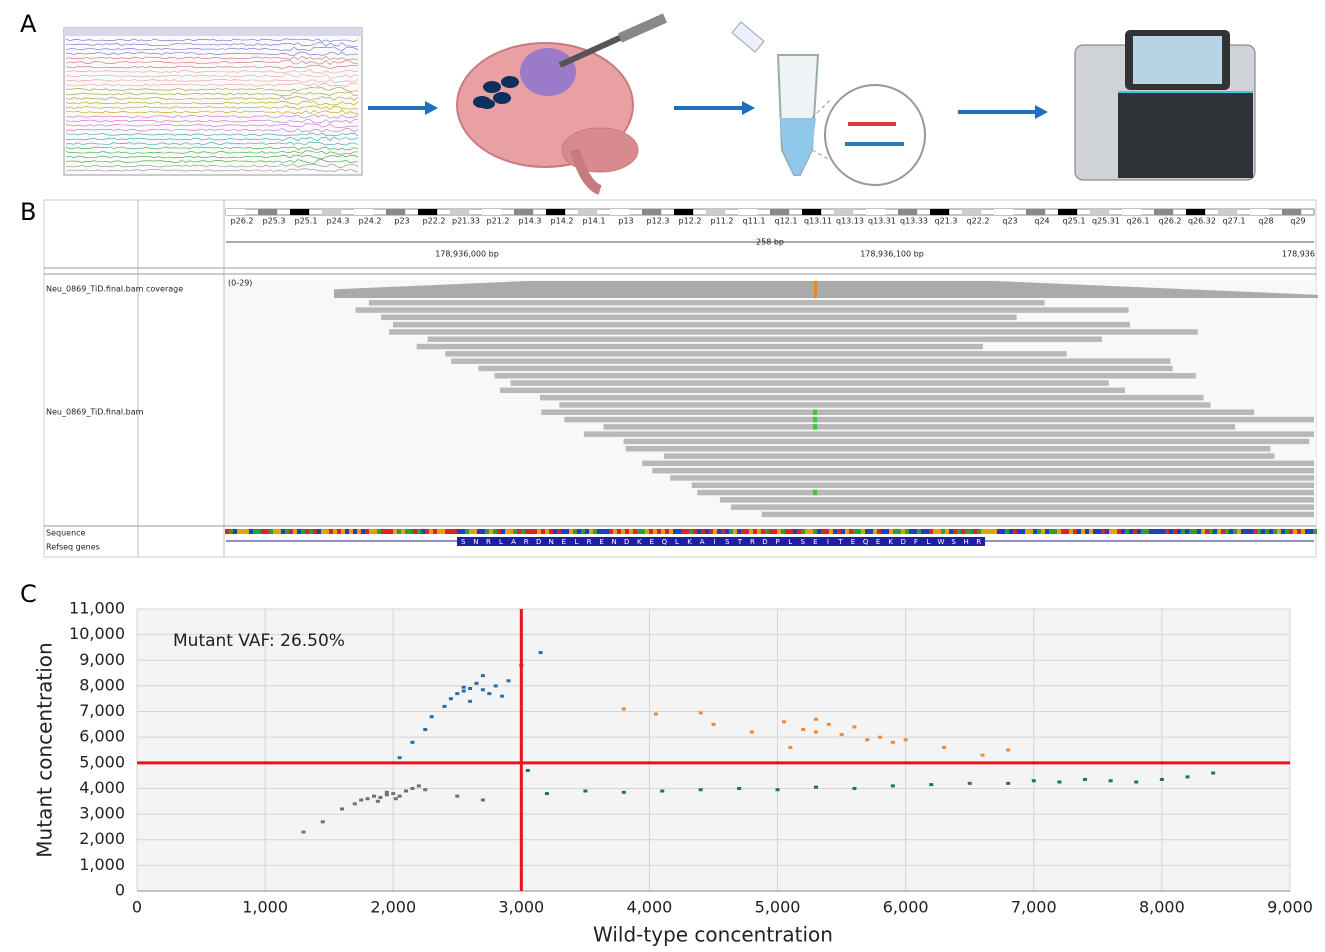 This screenshot has height=952, width=1325. What do you see at coordinates (690, 221) in the screenshot?
I see `band-label: p12.2` at bounding box center [690, 221].